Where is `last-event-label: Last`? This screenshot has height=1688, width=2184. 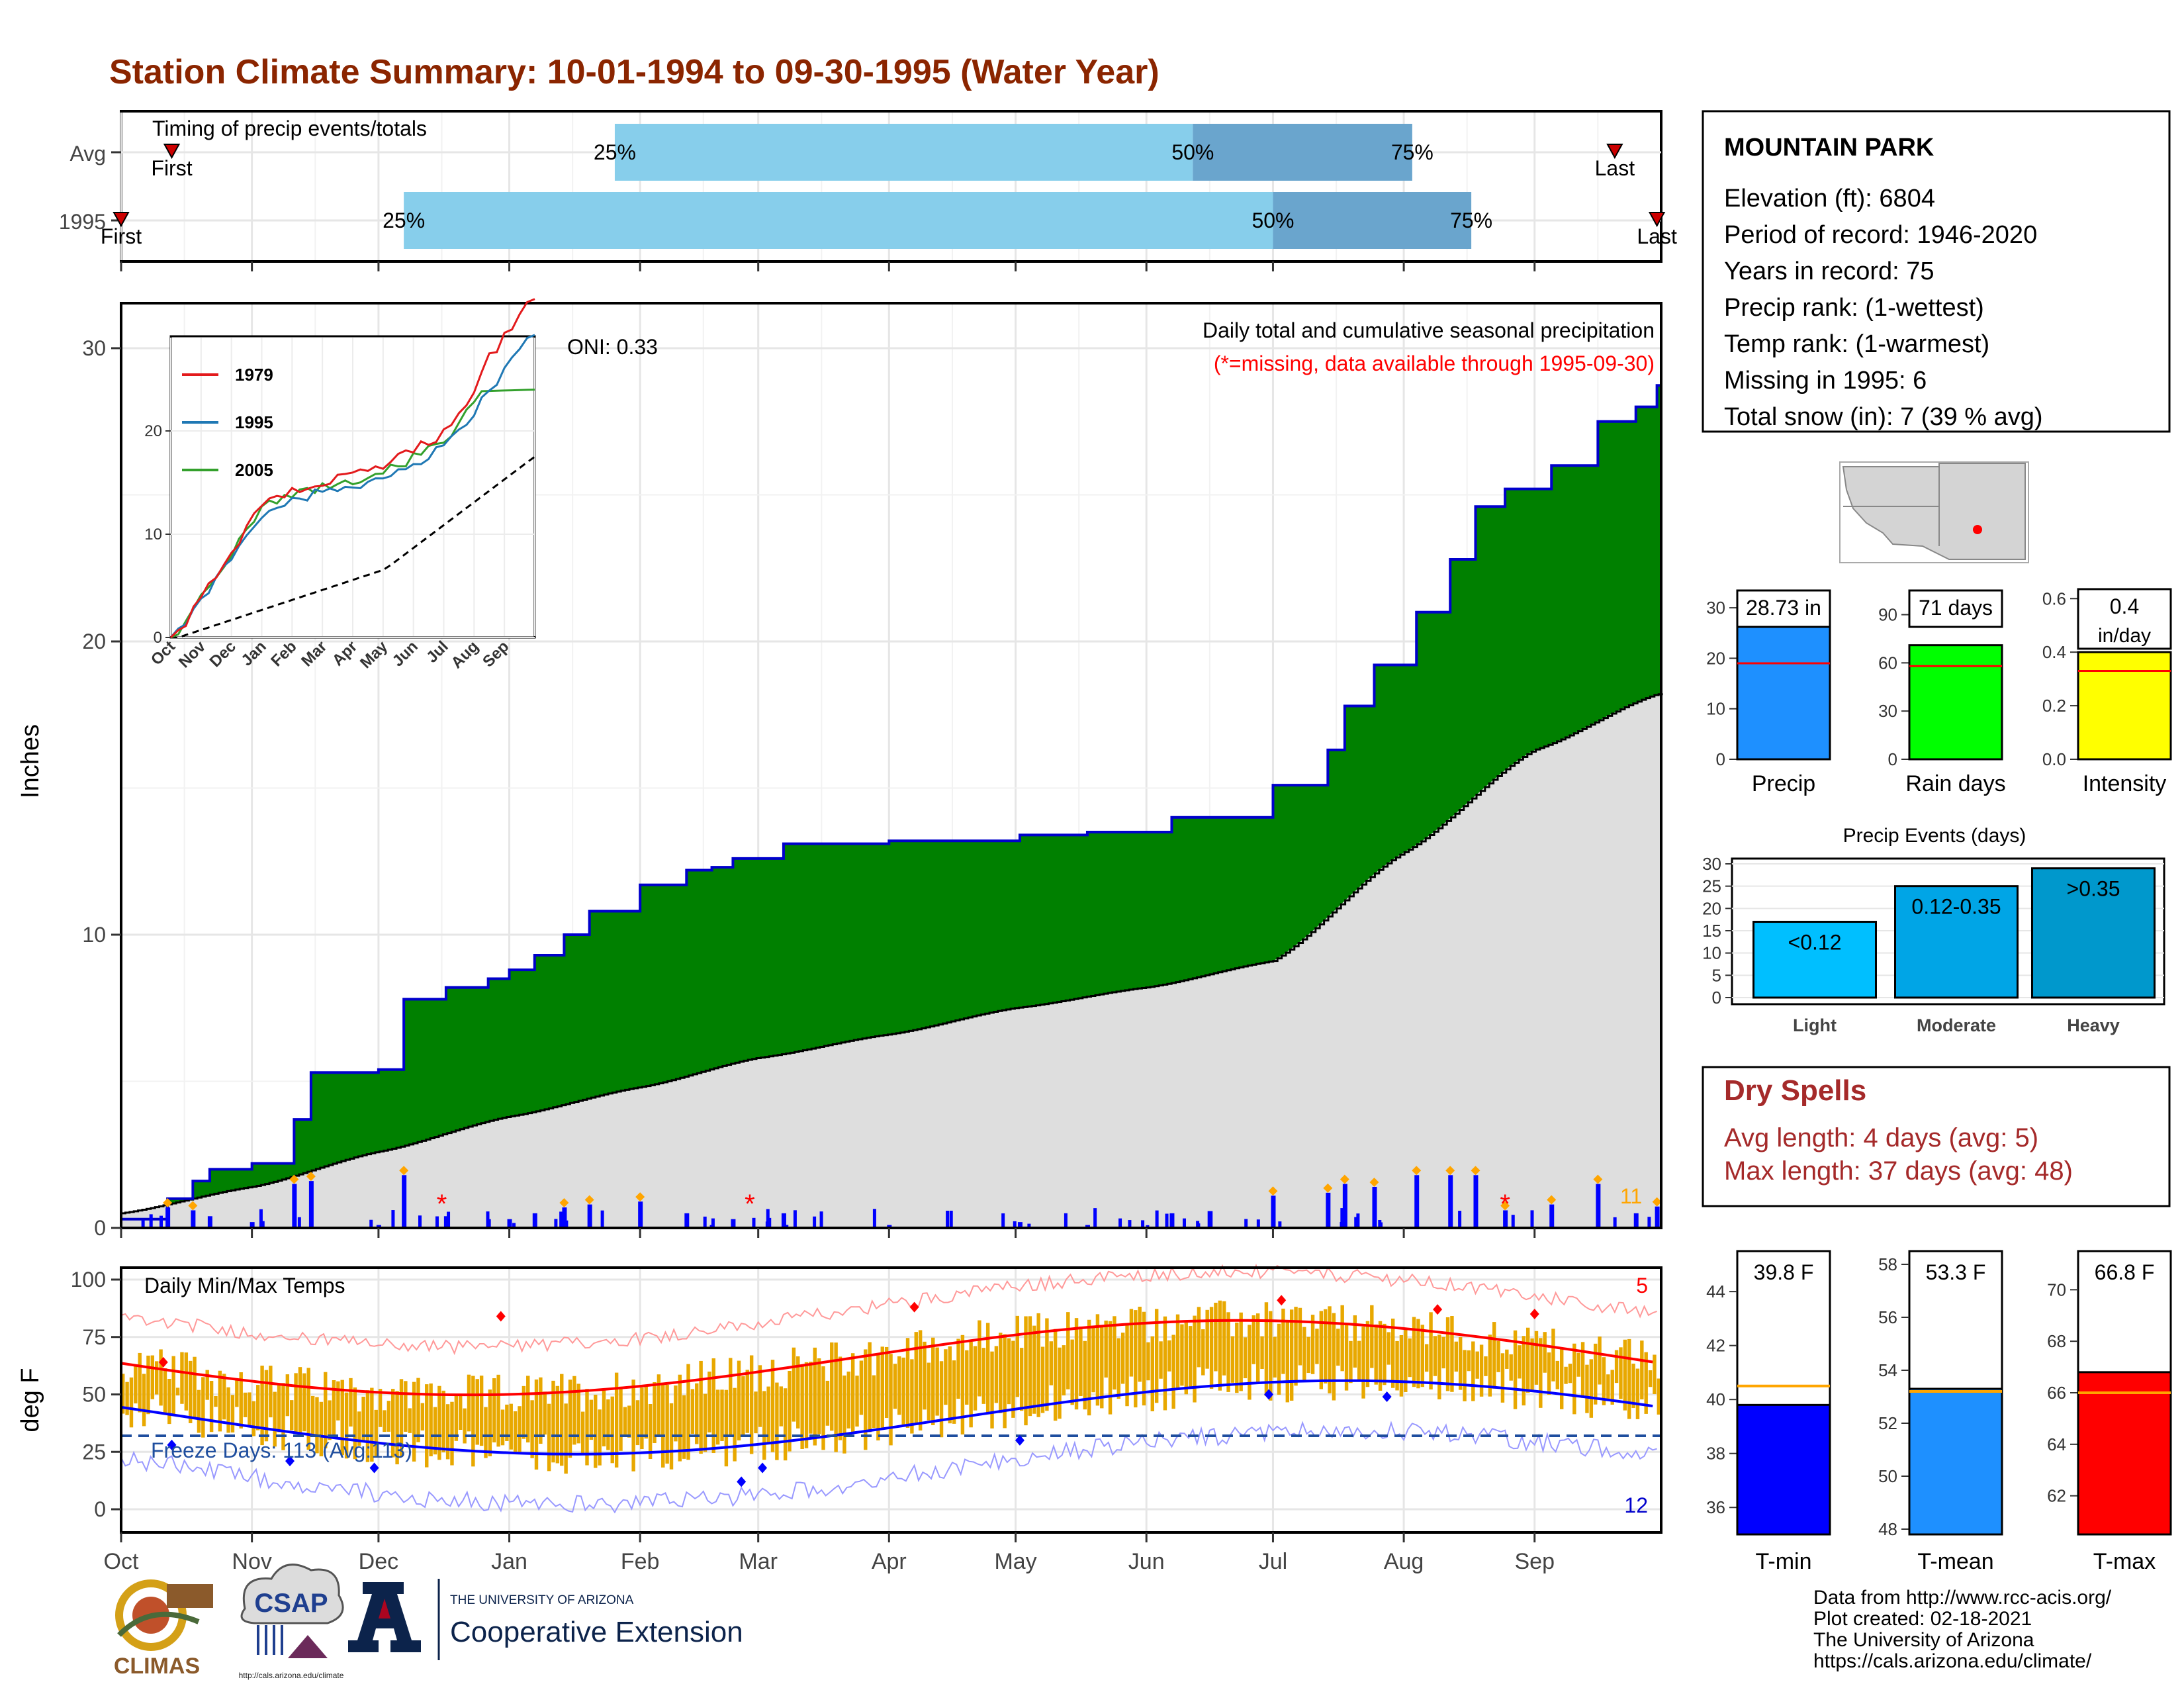
last-event-label: Last is located at coordinates (1657, 236).